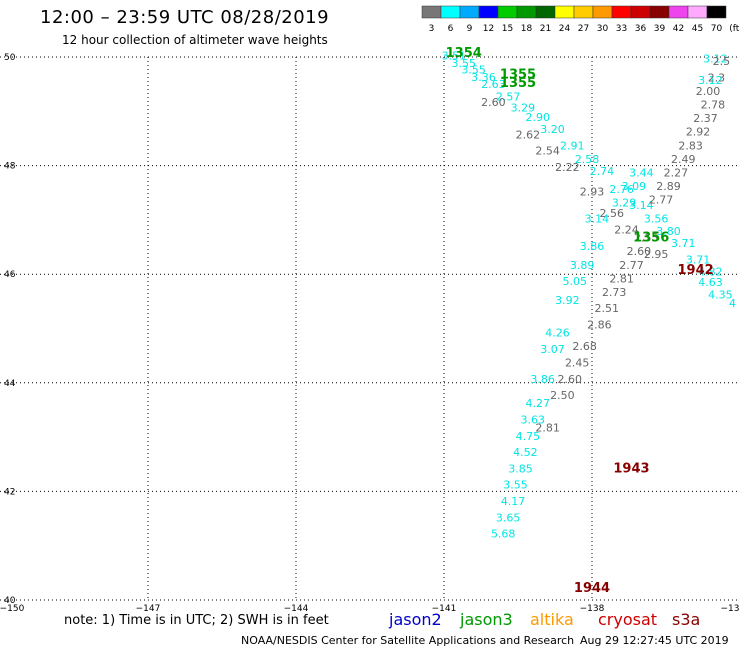 The height and width of the screenshot is (650, 740). I want to click on s3a-value-label: 2.73, so click(614, 292).